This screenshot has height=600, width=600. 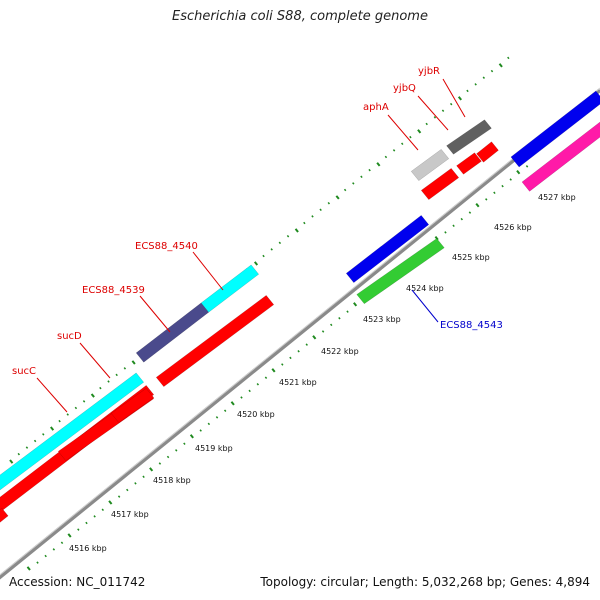 I want to click on gene-label: sucD, so click(x=69, y=336).